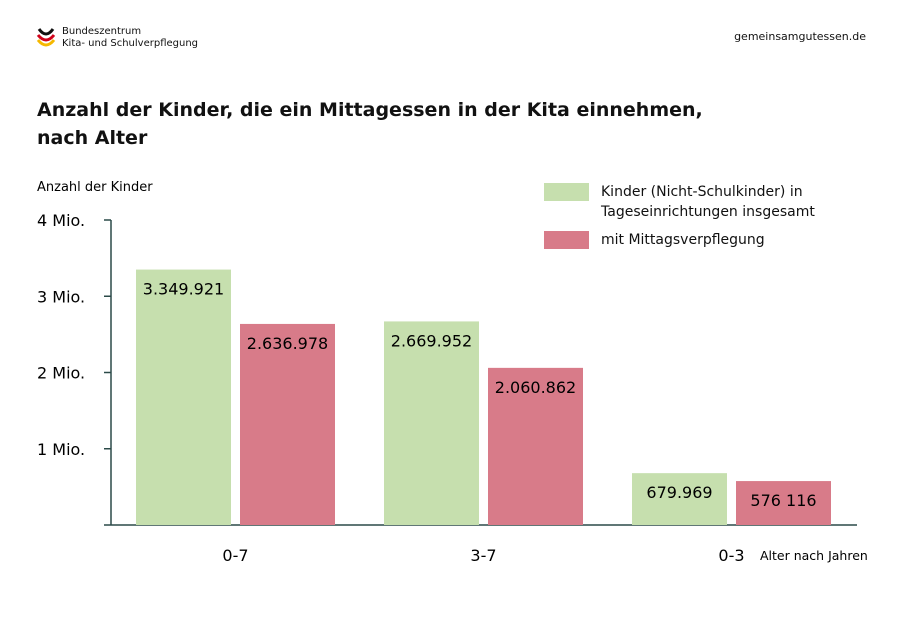 Image resolution: width=900 pixels, height=636 pixels. I want to click on x-tick-label: 0-3, so click(731, 555).